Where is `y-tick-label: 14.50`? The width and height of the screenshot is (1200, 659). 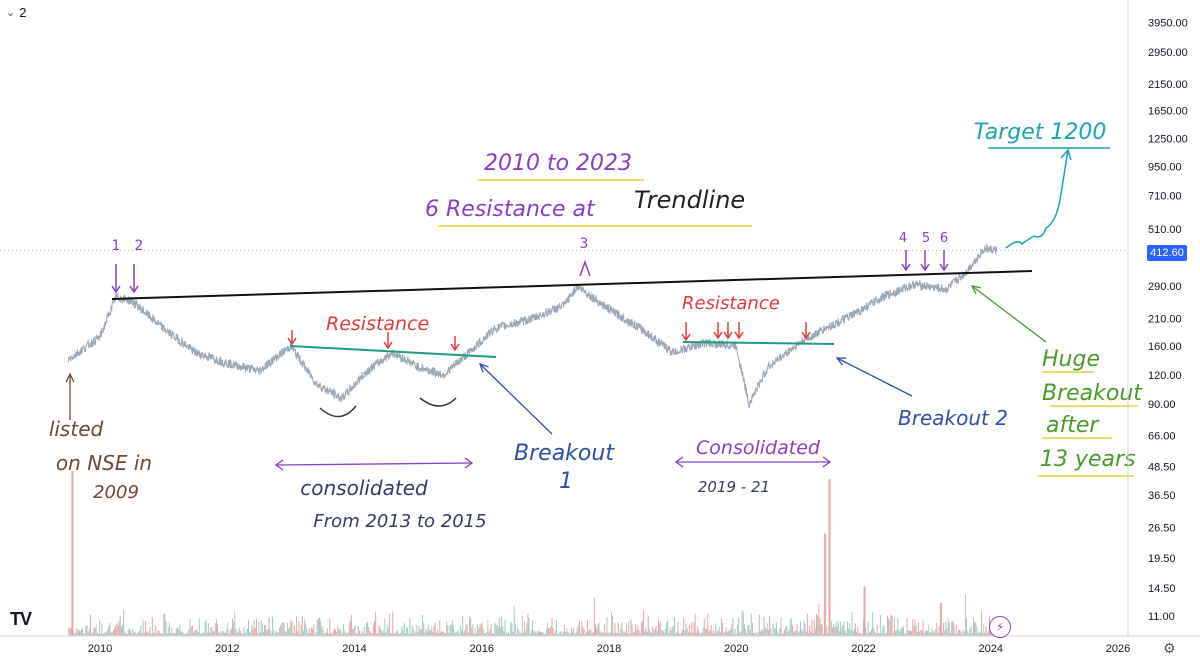
y-tick-label: 14.50 is located at coordinates (1162, 589).